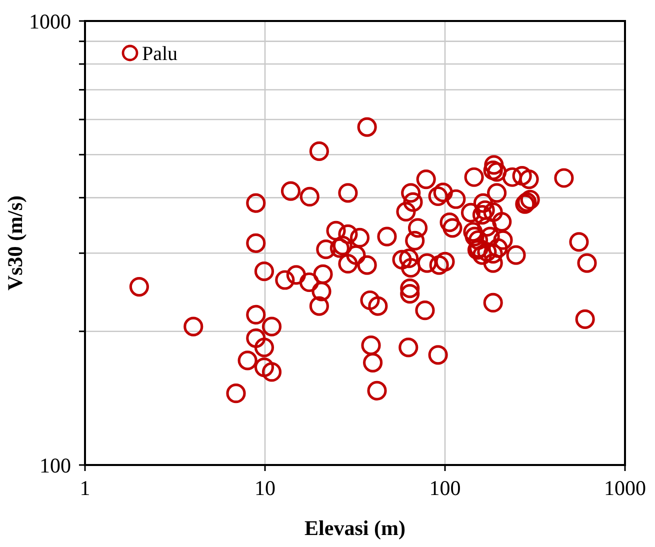 The image size is (655, 547). What do you see at coordinates (15, 243) in the screenshot?
I see `y-axis-title: Vs30 (m/s)` at bounding box center [15, 243].